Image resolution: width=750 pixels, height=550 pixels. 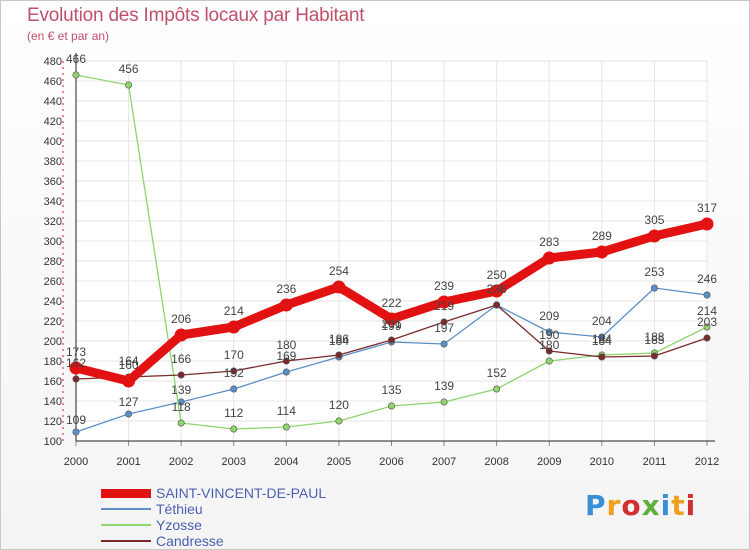 I want to click on x-tick-label: 2001, so click(x=128, y=462).